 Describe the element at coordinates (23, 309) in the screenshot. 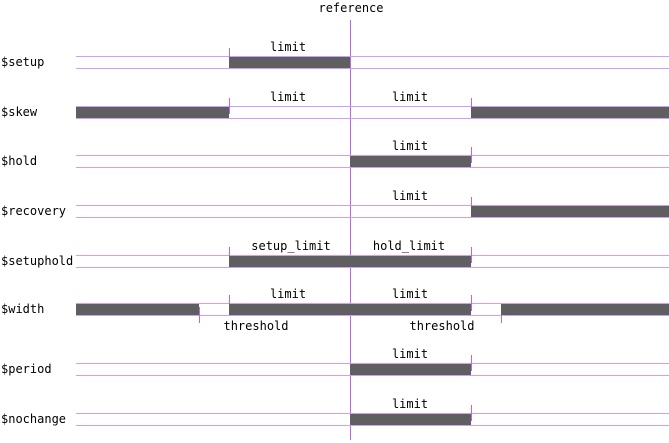

I see `row-label: $width` at that location.